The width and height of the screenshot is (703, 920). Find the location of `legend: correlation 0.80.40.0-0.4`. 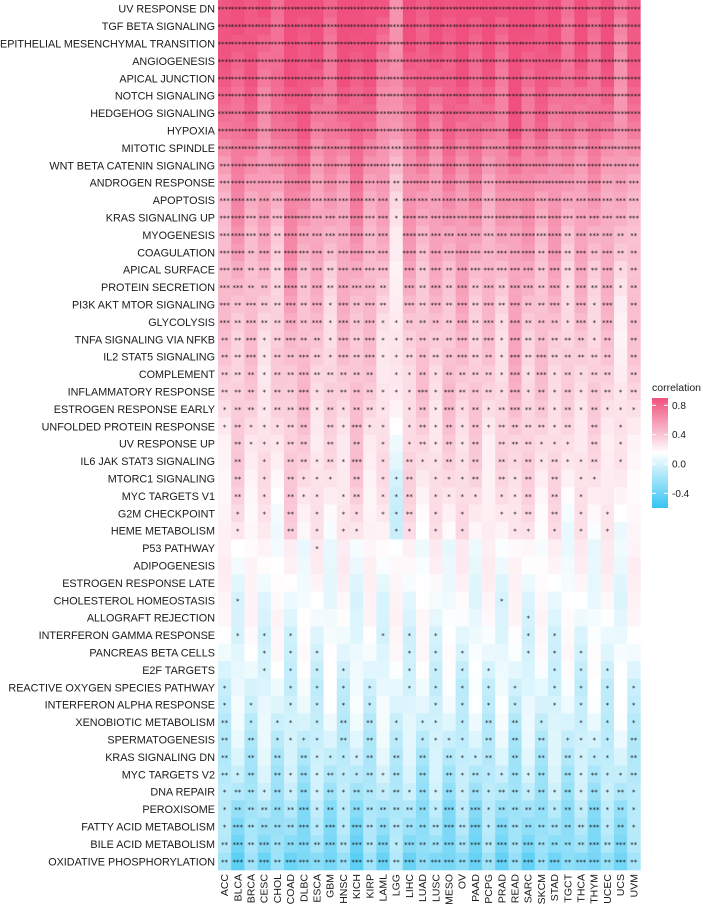

legend: correlation 0.80.40.0-0.4 is located at coordinates (676, 445).